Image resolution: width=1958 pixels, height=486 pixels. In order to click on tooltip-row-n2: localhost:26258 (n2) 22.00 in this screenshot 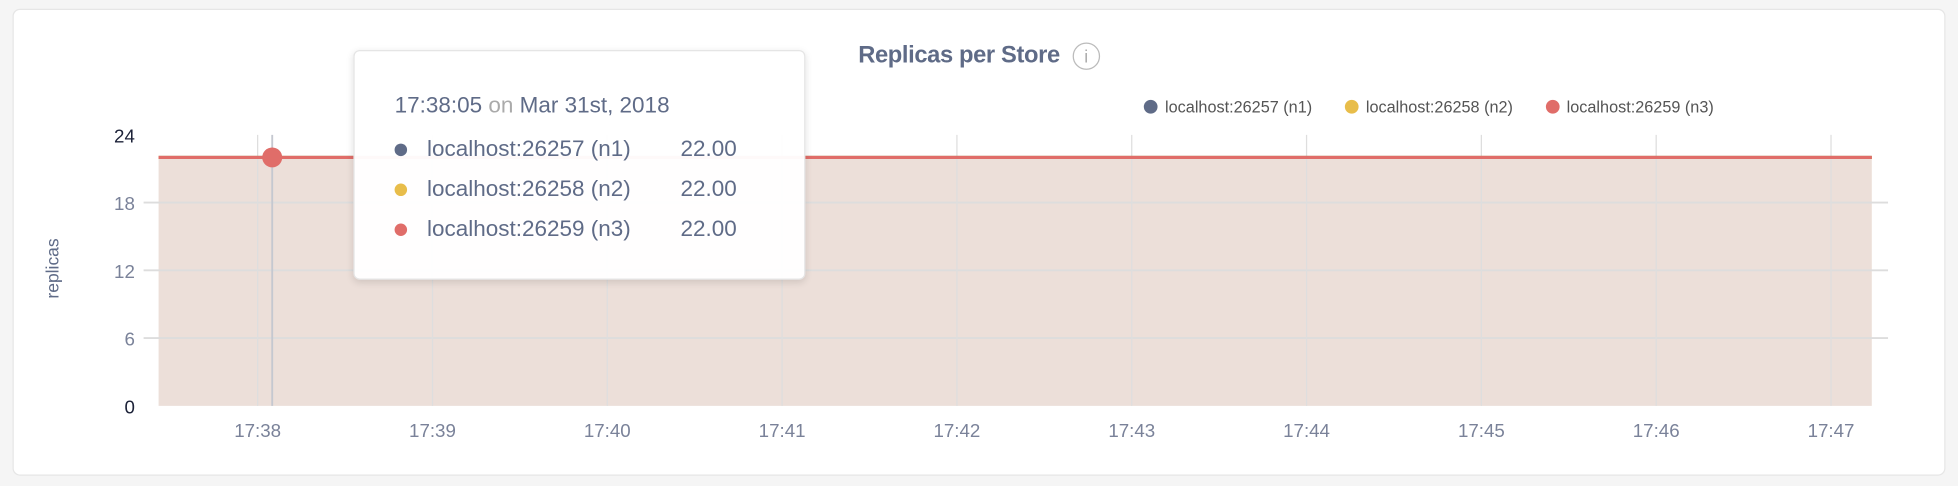, I will do `click(565, 189)`.